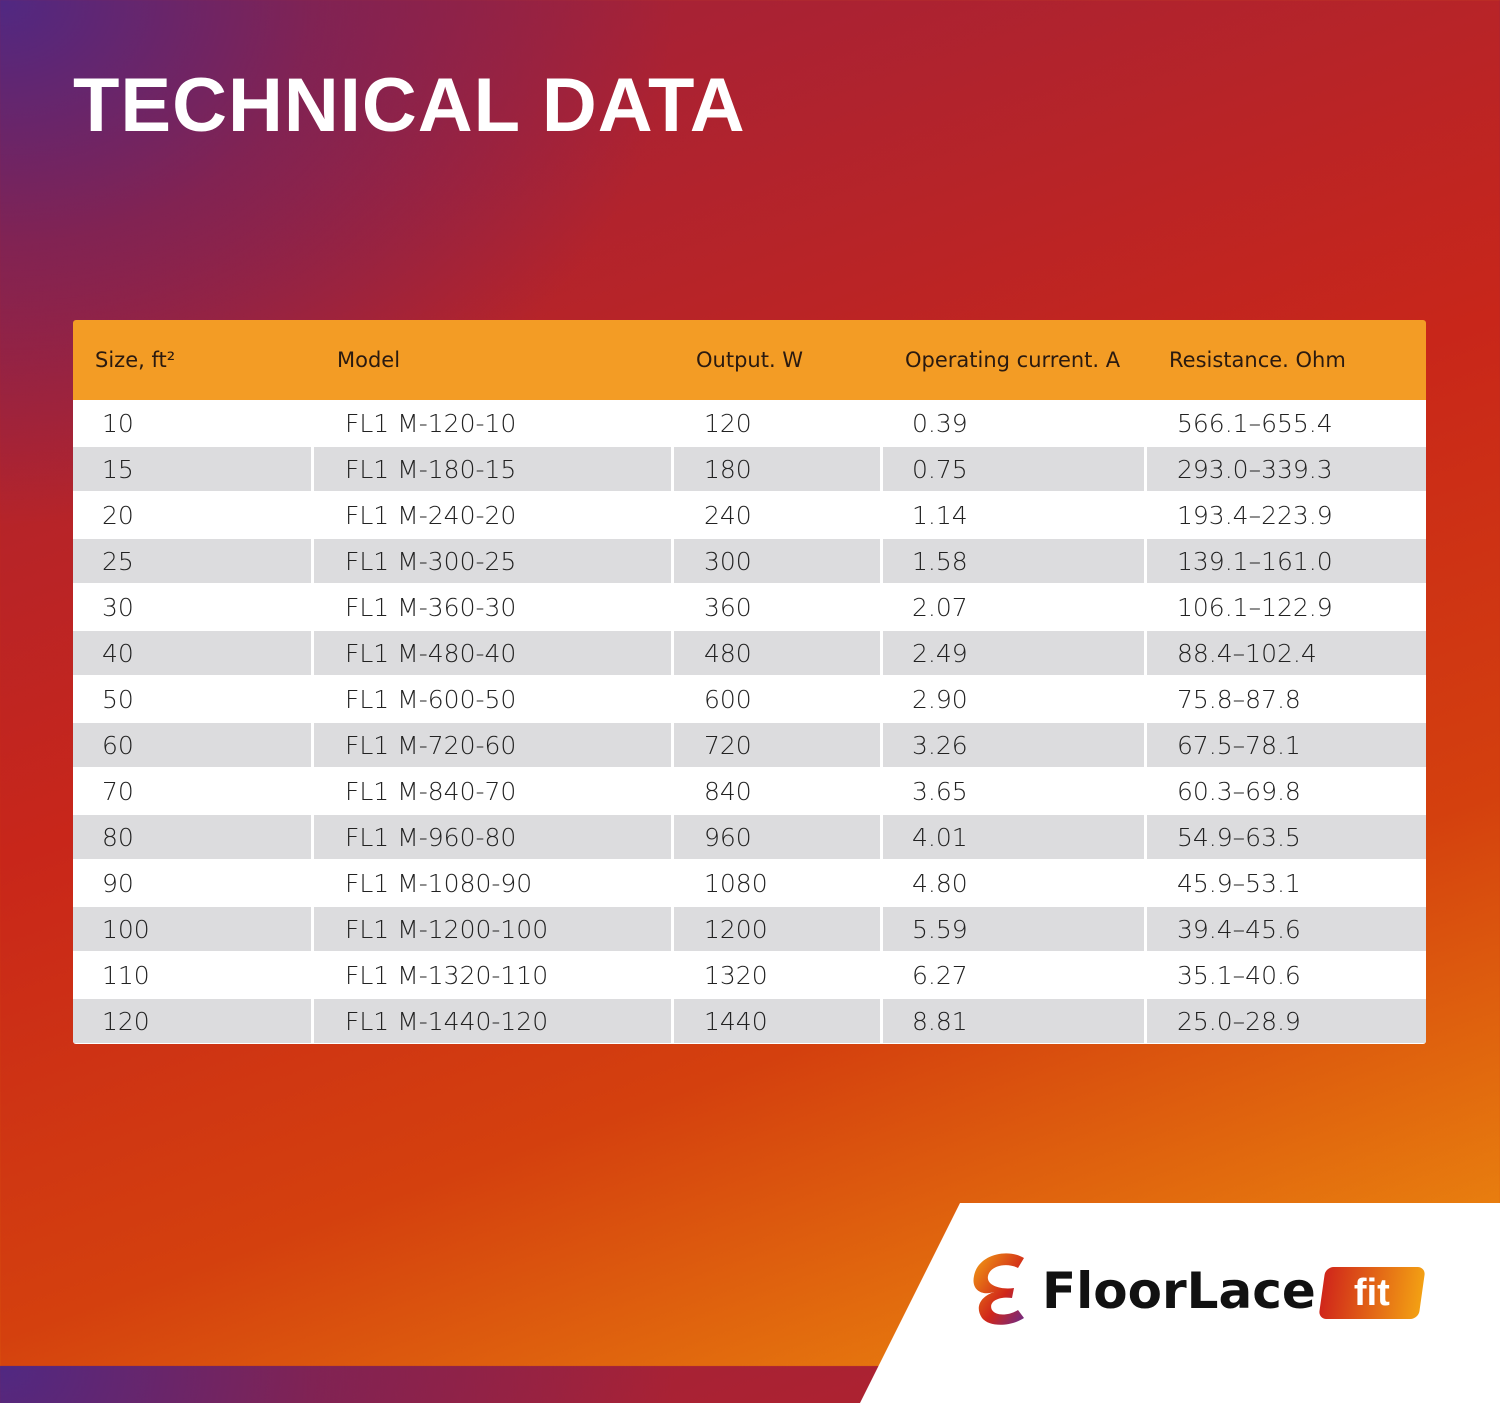 This screenshot has width=1500, height=1403. Describe the element at coordinates (192, 1021) in the screenshot. I see `cell-size: 120` at that location.